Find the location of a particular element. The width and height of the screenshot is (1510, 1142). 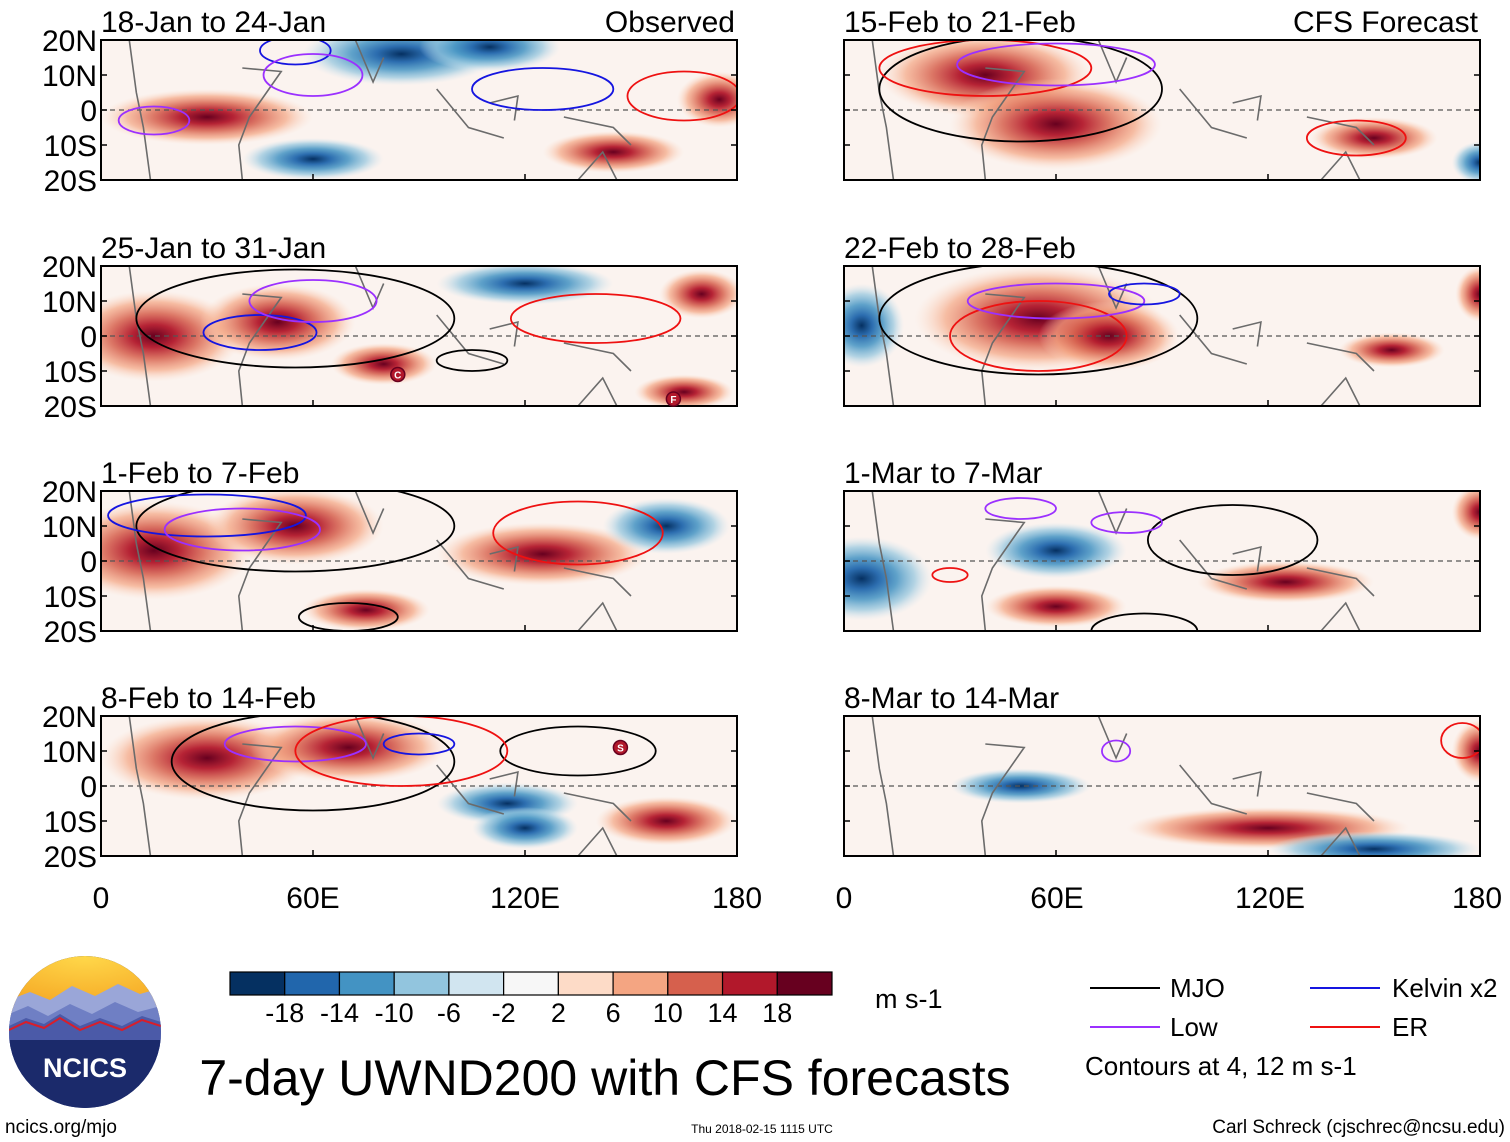

ncics-logo: NCICS is located at coordinates (85, 1032).